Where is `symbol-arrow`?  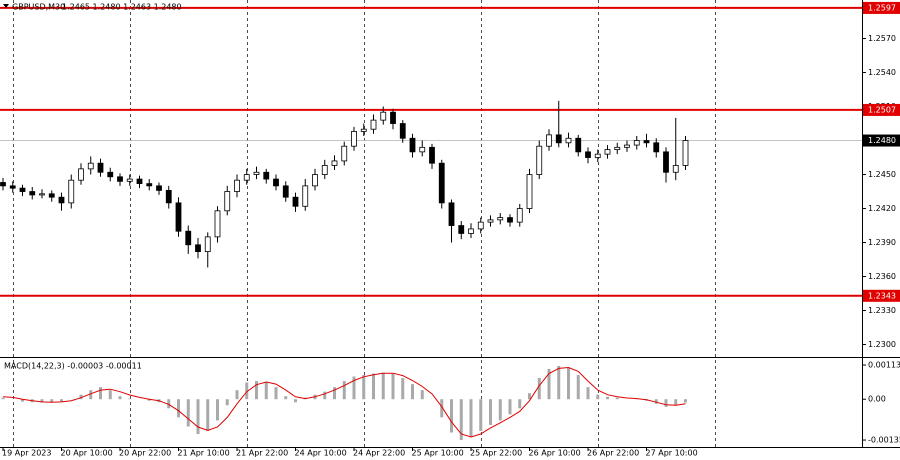 symbol-arrow is located at coordinates (6, 6).